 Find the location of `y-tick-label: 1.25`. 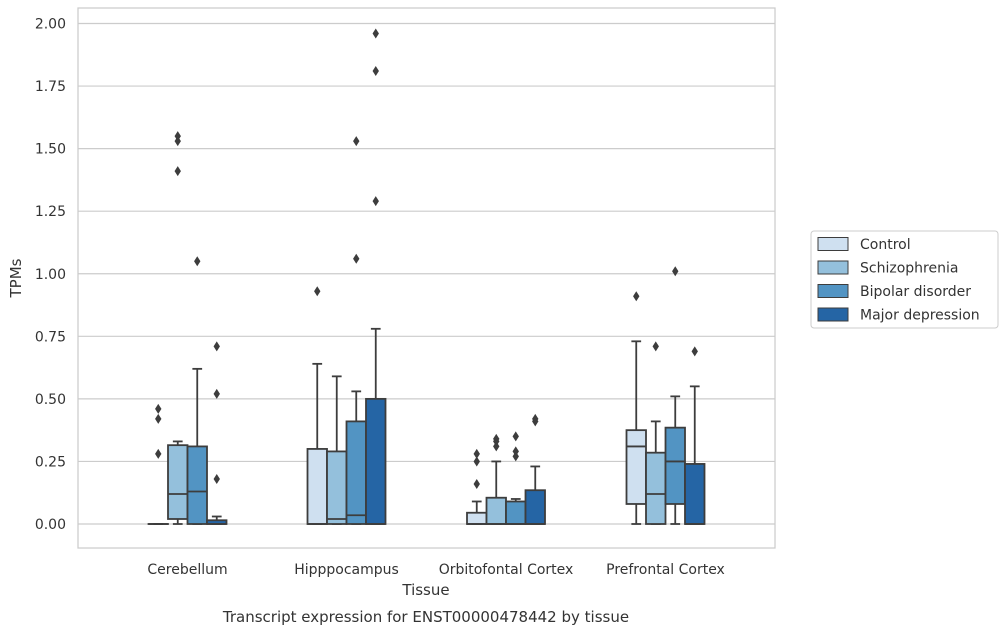

y-tick-label: 1.25 is located at coordinates (50, 212).